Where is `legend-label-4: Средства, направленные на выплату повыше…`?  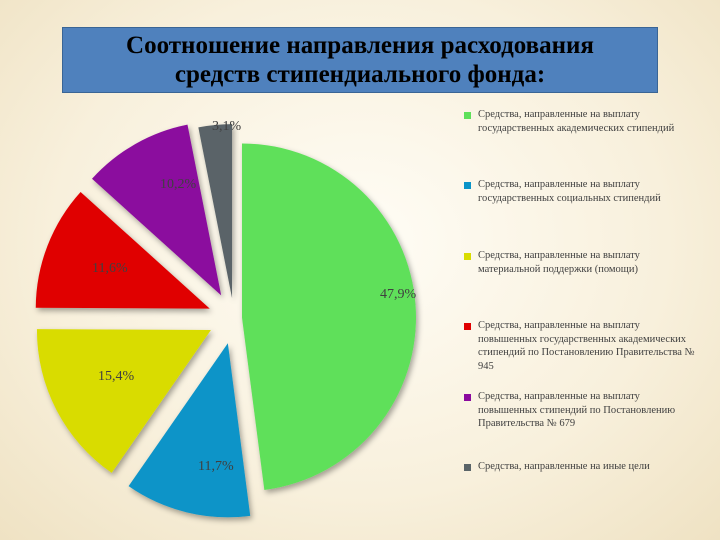 legend-label-4: Средства, направленные на выплату повыше… is located at coordinates (586, 346).